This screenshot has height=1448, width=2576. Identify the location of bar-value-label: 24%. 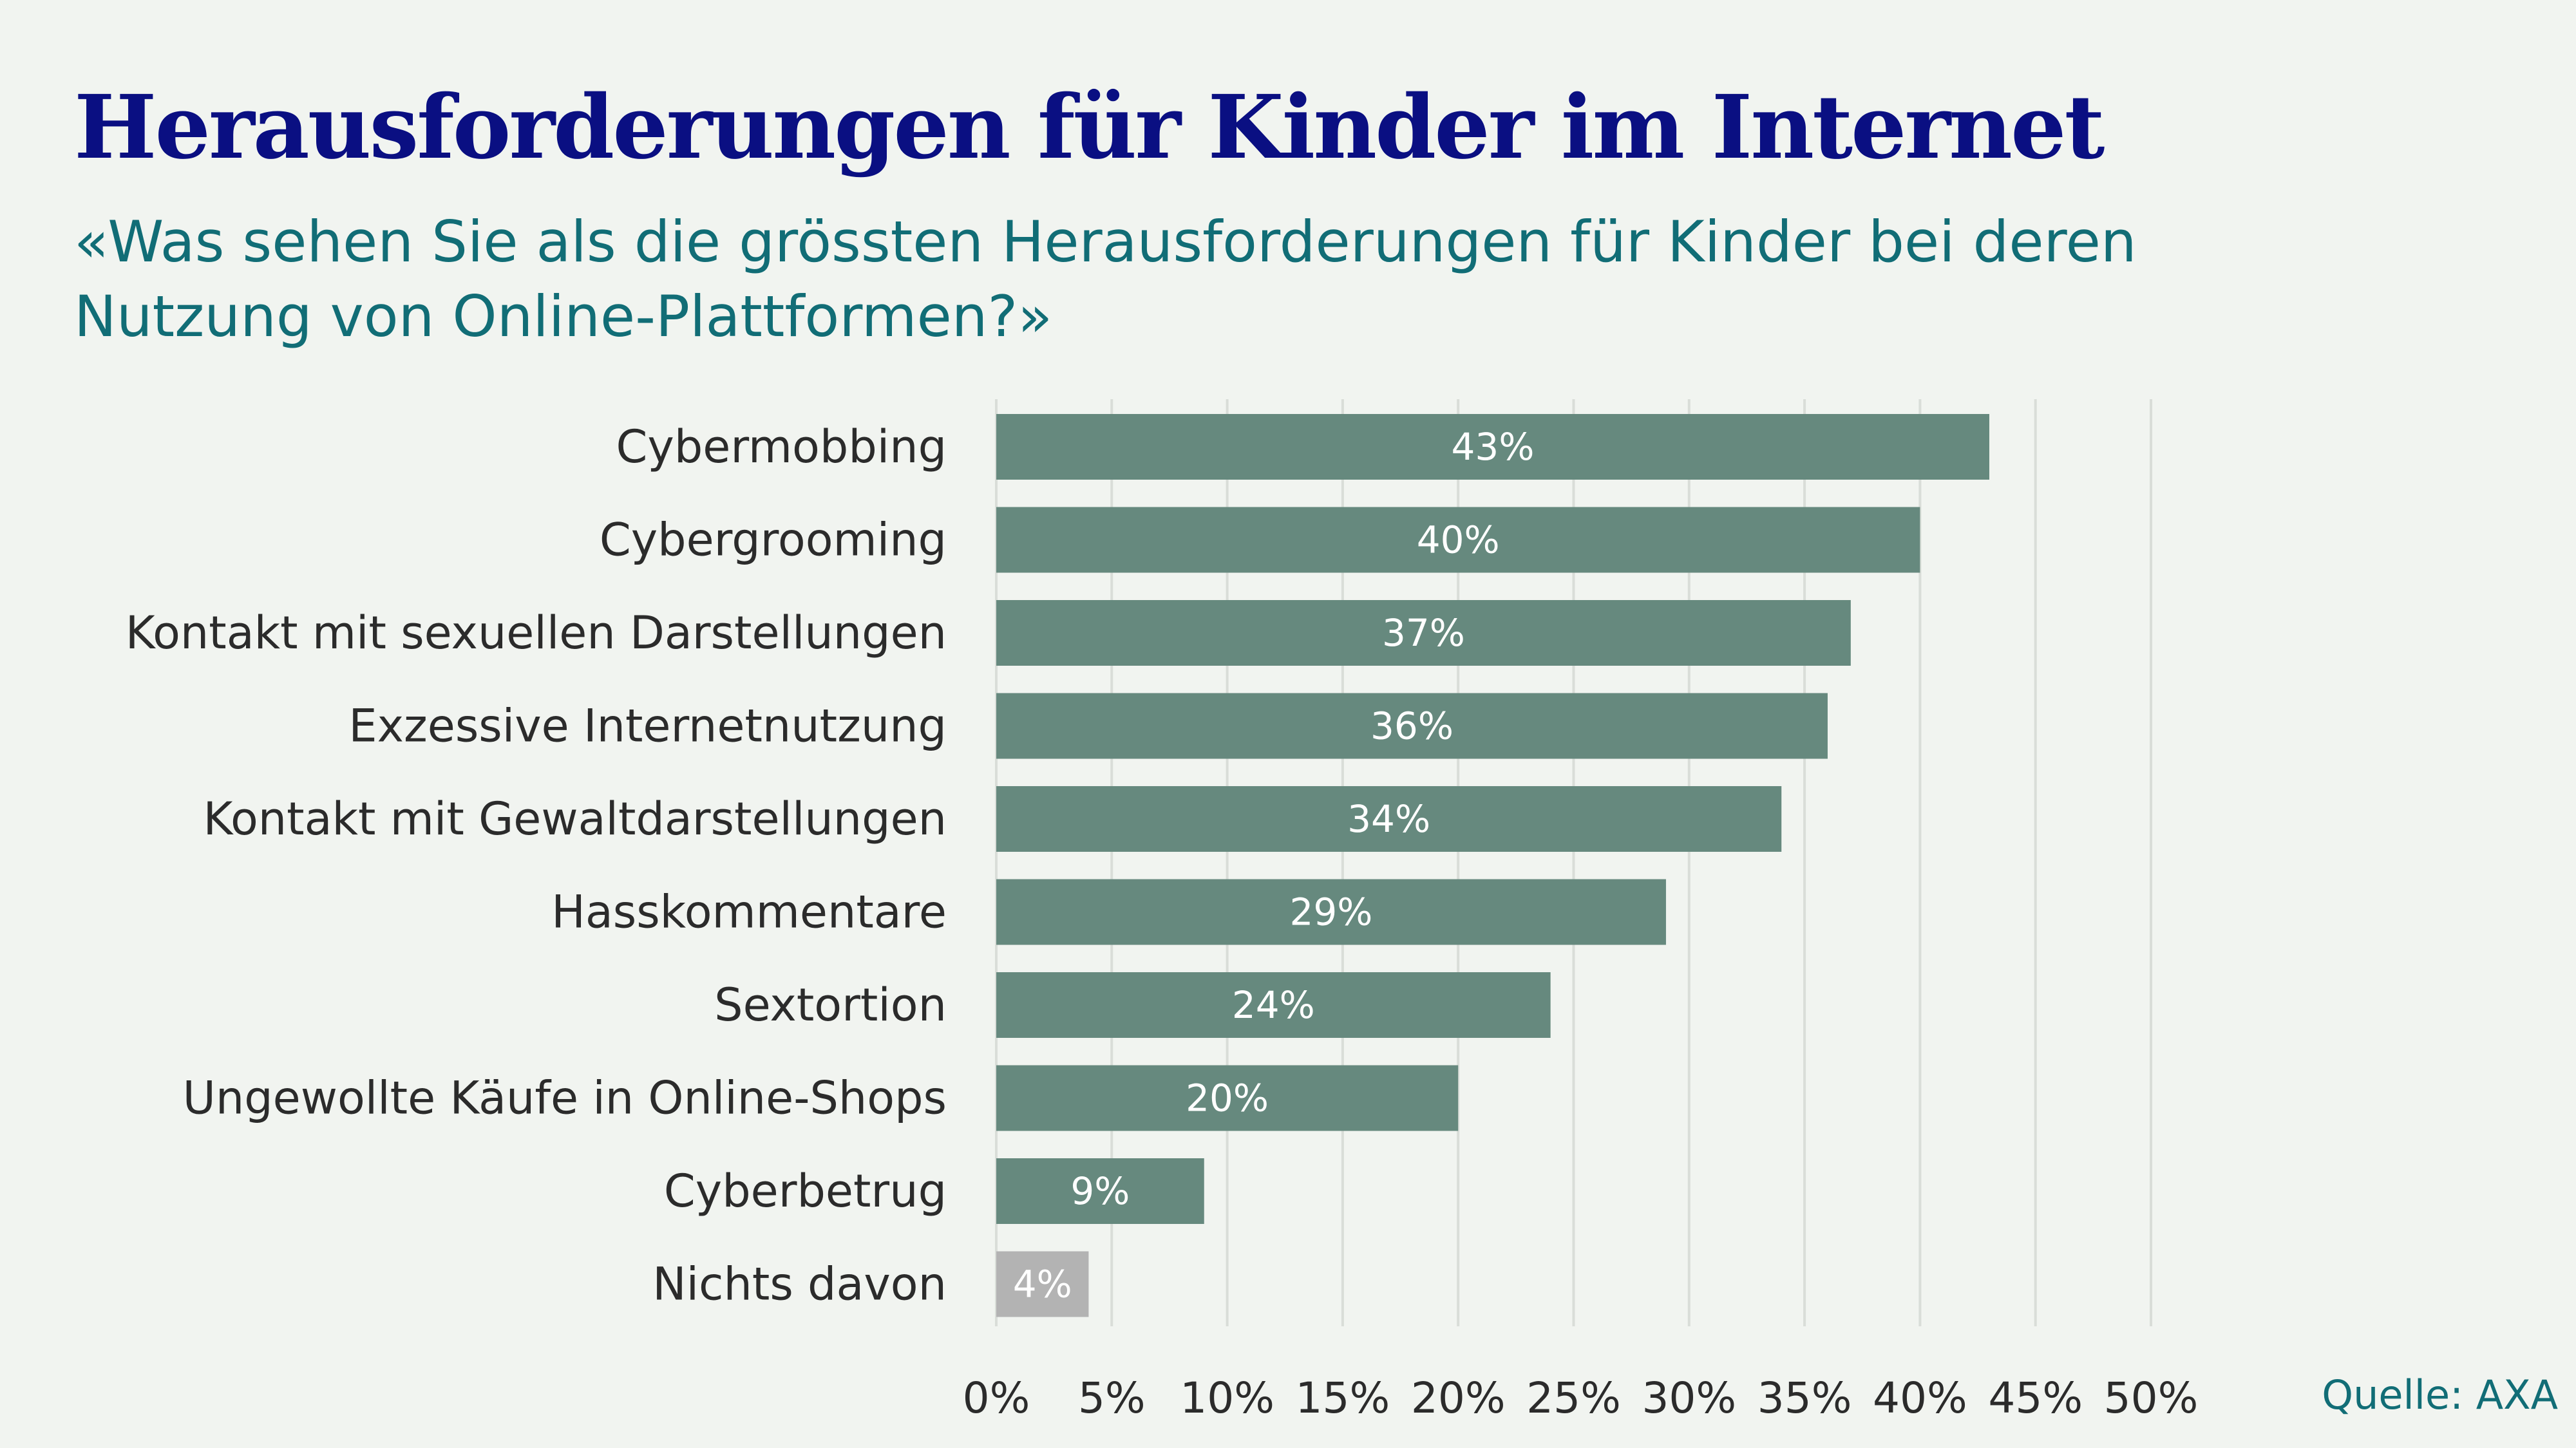
(1273, 1005).